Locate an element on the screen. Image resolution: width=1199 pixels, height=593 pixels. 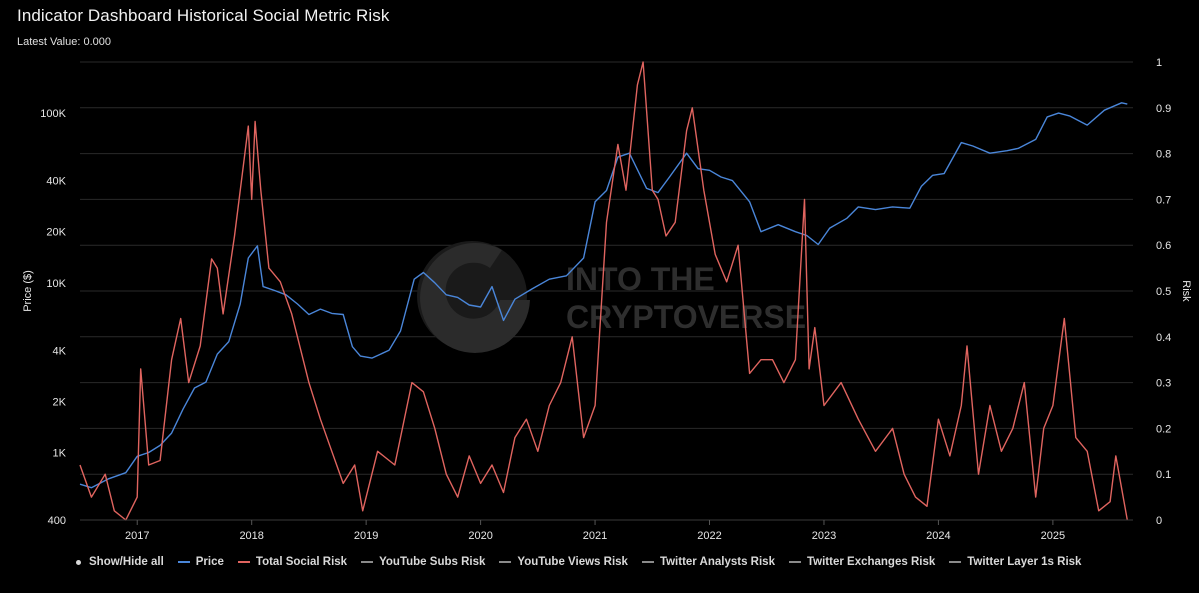
legend-item-twitter-exchanges-risk: Twitter Exchanges Risk is located at coordinates (862, 562).